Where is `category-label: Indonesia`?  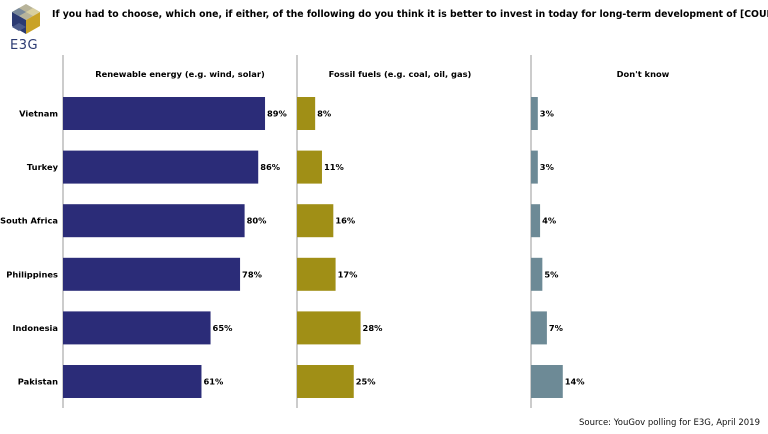
category-label: Indonesia is located at coordinates (35, 328).